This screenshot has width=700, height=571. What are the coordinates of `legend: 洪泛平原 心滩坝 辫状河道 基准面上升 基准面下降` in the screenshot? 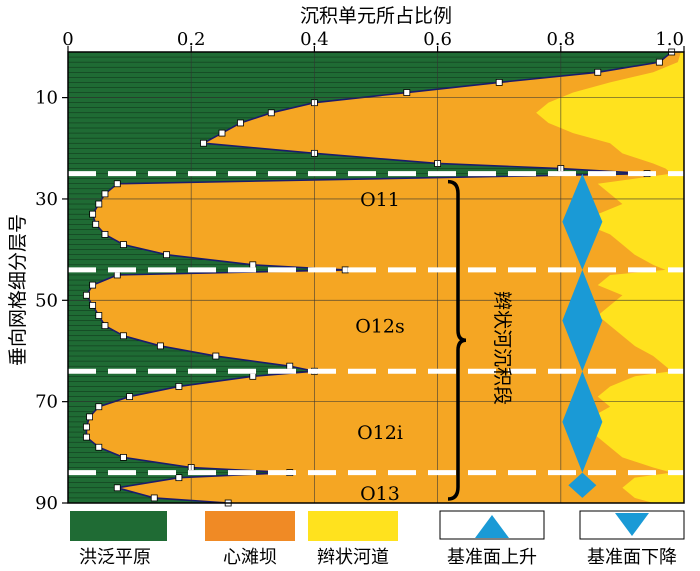 It's located at (377, 539).